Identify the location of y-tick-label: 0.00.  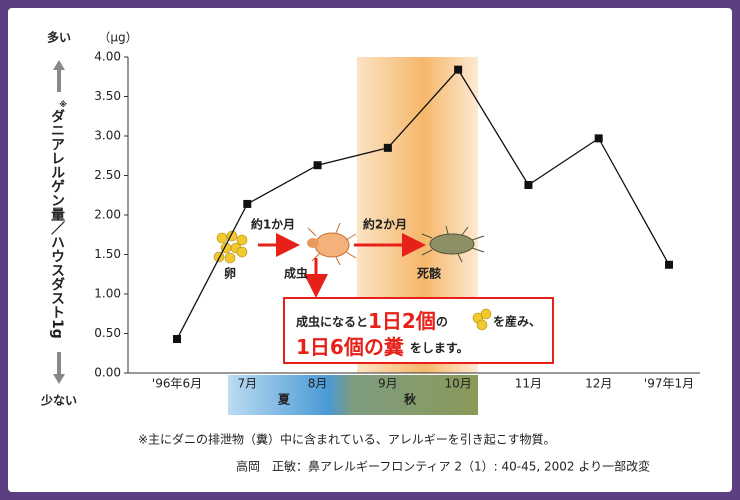
(107, 373).